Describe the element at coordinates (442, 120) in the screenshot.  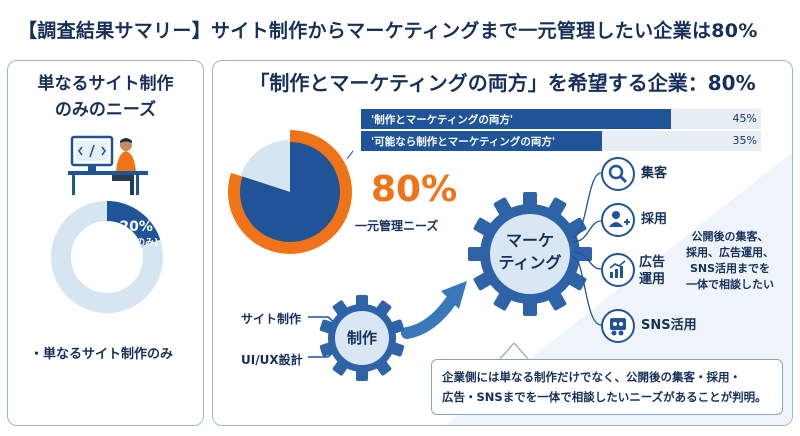
I see `bar-label: '制作とマーケティングの両方'` at that location.